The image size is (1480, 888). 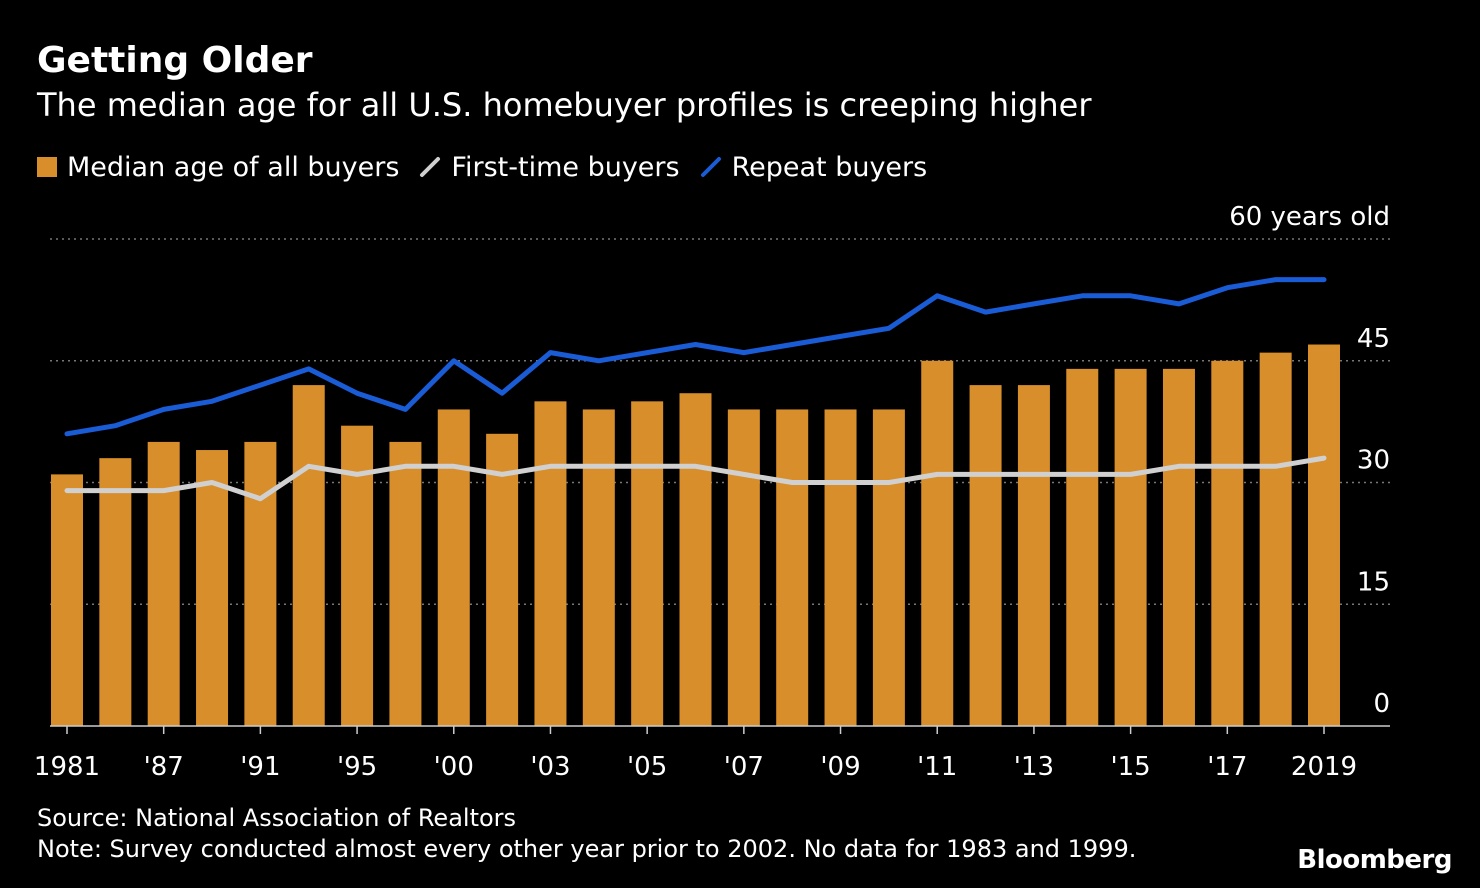 I want to click on x-tick-label: 2019, so click(x=1324, y=767).